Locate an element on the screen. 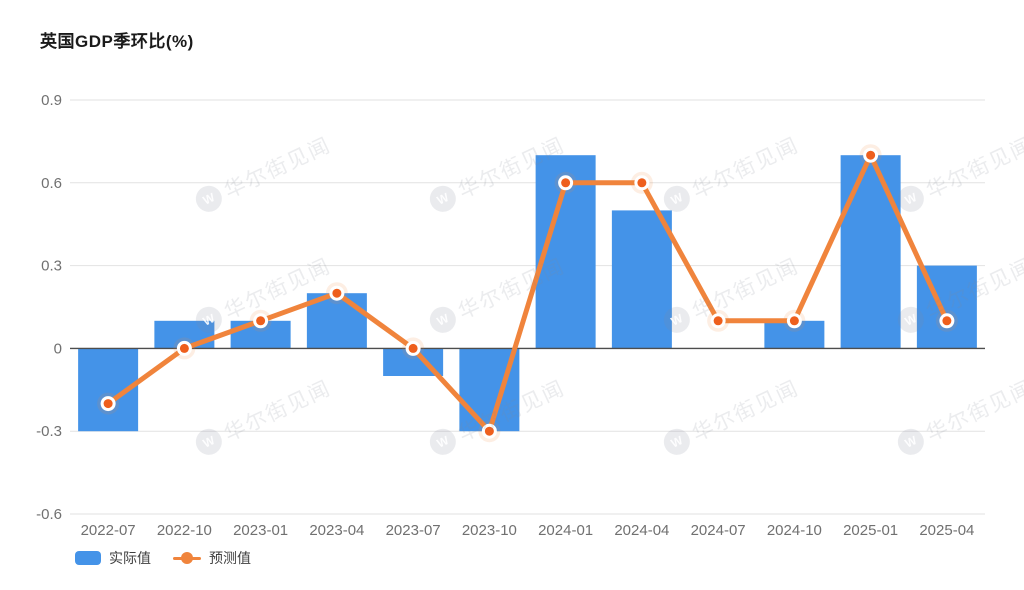 This screenshot has height=590, width=1024. x-axis-label: 2025-04 is located at coordinates (946, 530).